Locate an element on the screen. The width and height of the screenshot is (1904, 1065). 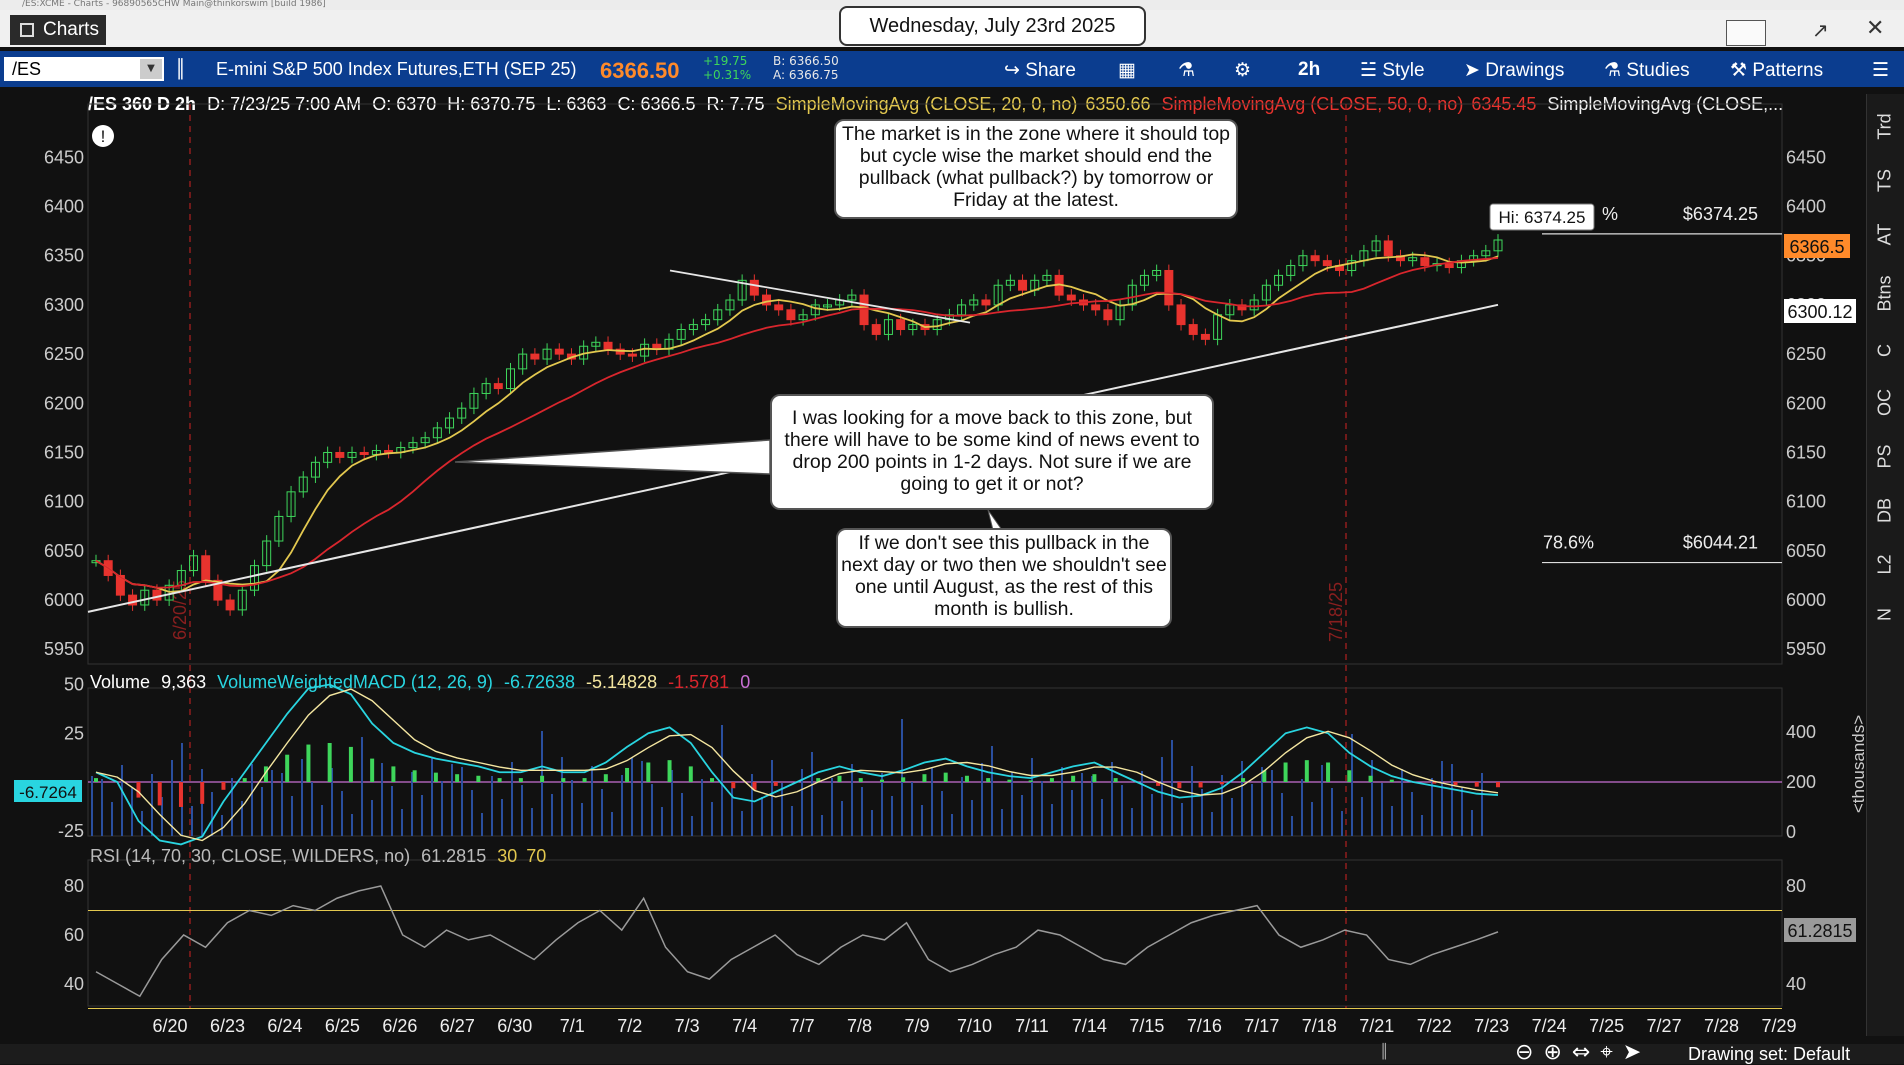
sma200-tag-label: 6300.12 is located at coordinates (1819, 312).